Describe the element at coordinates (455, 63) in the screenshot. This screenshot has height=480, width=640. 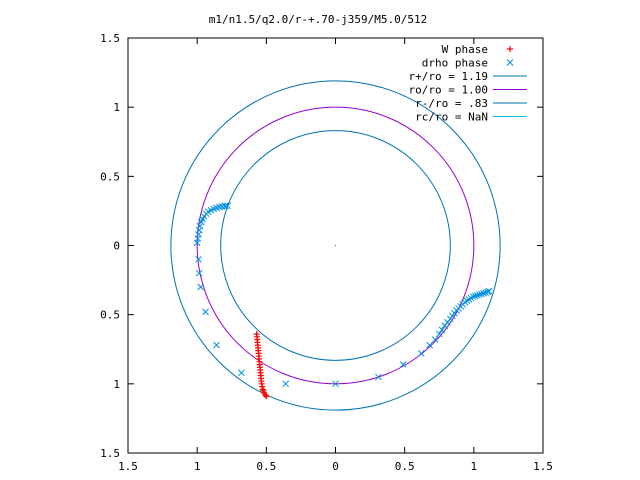
I see `legend-label: drho phase` at that location.